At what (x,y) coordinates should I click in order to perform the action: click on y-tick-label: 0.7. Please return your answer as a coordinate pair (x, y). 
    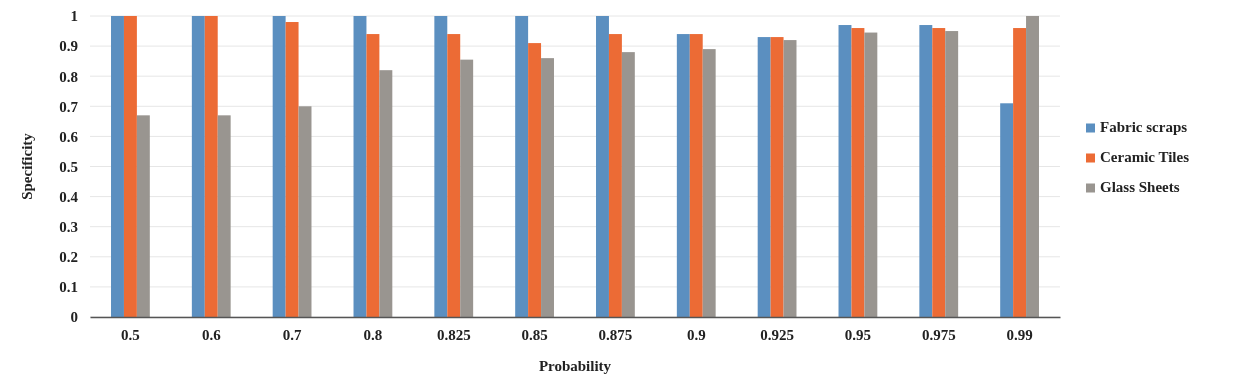
    Looking at the image, I should click on (69, 106).